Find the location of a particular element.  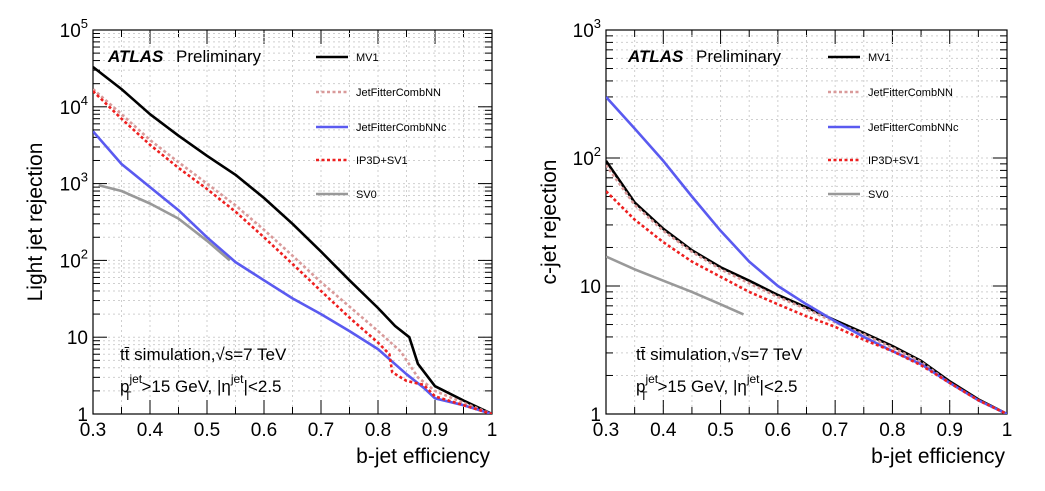

y-tick-label: 10⁴ is located at coordinates (74, 106).